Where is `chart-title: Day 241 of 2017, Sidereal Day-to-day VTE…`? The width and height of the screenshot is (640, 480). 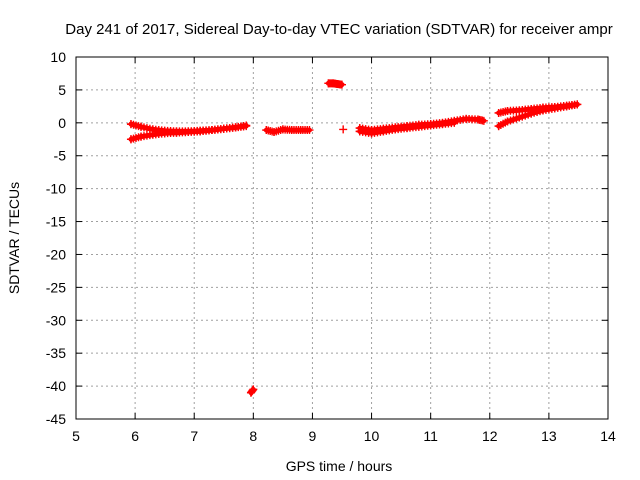 chart-title: Day 241 of 2017, Sidereal Day-to-day VTE… is located at coordinates (338, 29).